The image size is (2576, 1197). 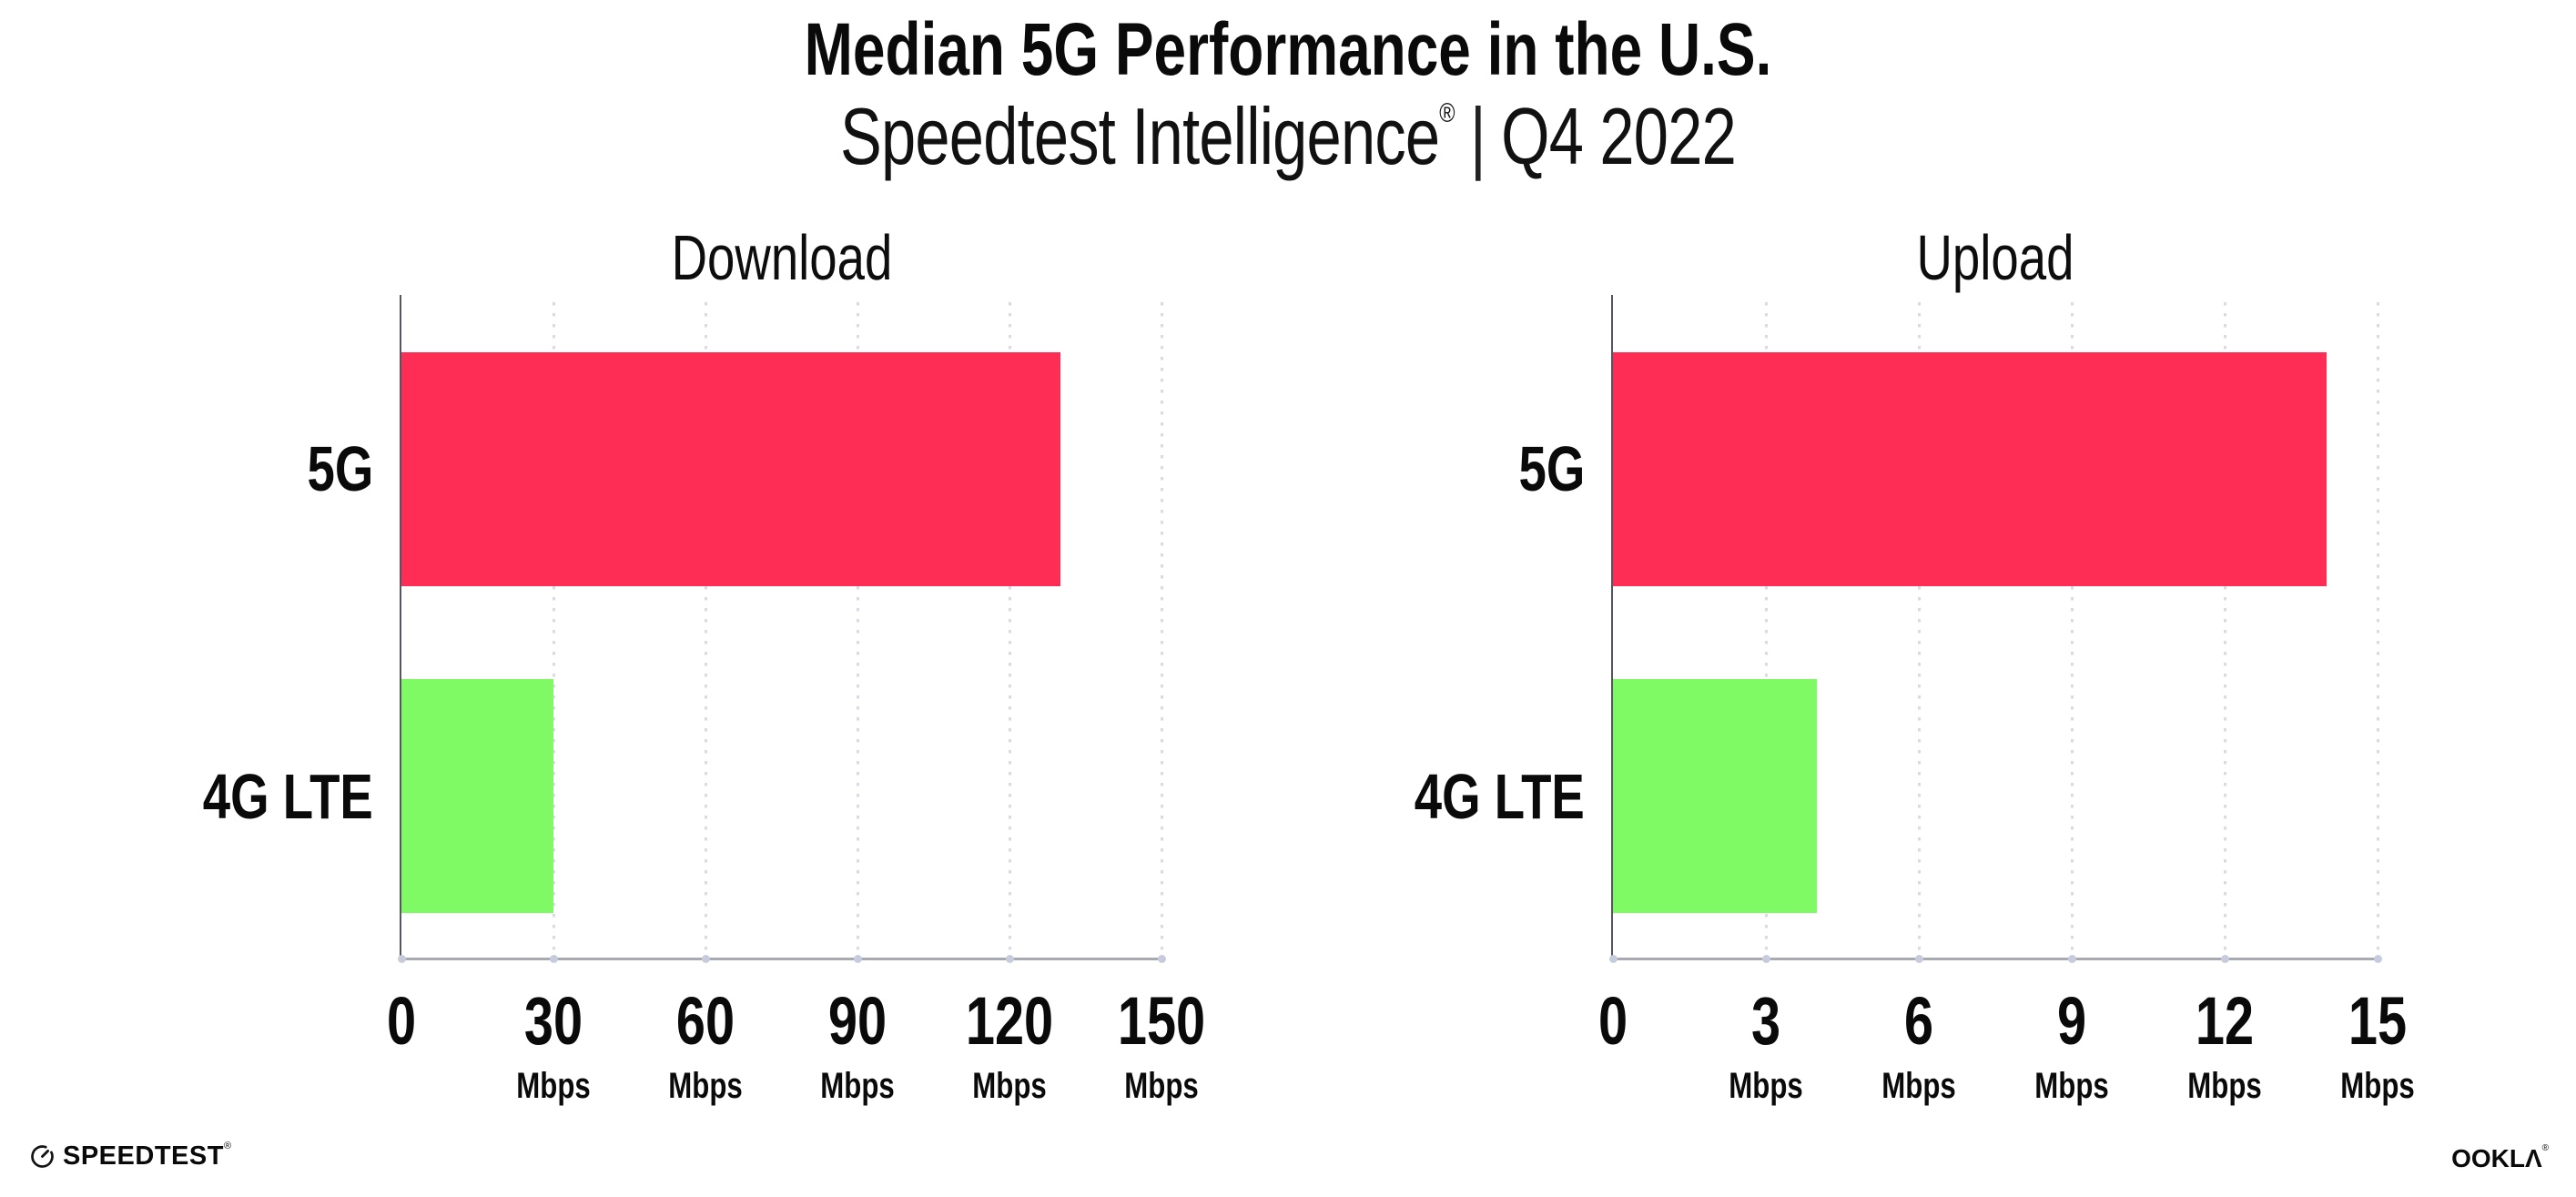 I want to click on x-tick-unit-30: Mbps, so click(x=553, y=1086).